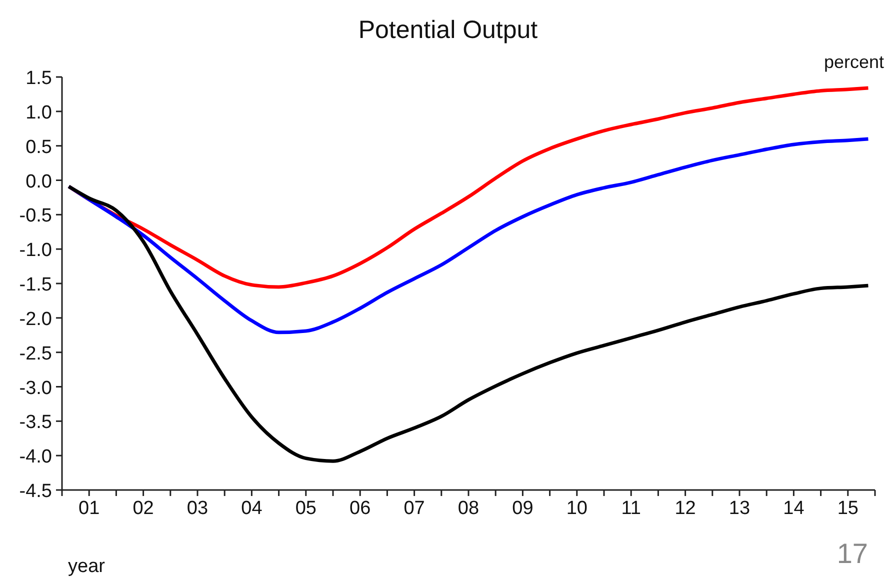 The height and width of the screenshot is (582, 895). Describe the element at coordinates (35, 285) in the screenshot. I see `y-tick-label: -1.5` at that location.